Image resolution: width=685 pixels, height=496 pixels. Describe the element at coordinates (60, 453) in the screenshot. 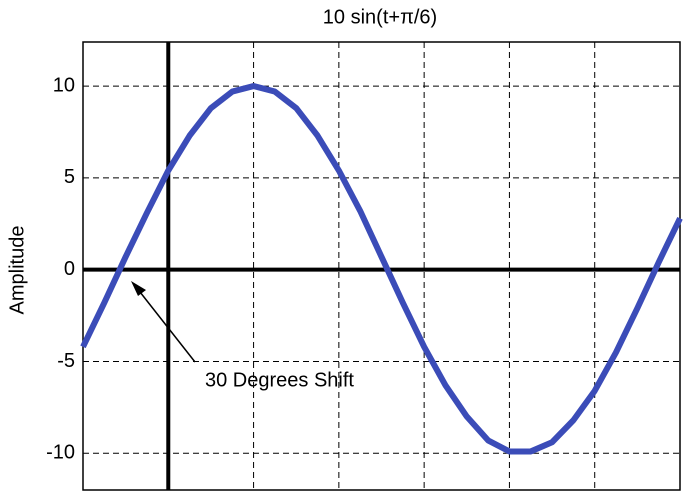

I see `y-tick-label: -10` at that location.